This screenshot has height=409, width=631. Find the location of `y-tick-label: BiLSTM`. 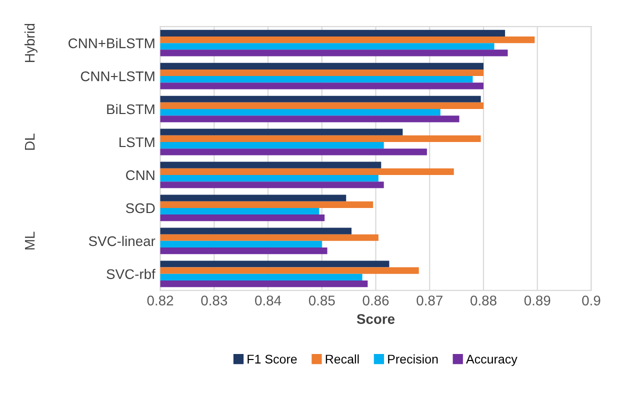

y-tick-label: BiLSTM is located at coordinates (130, 109).